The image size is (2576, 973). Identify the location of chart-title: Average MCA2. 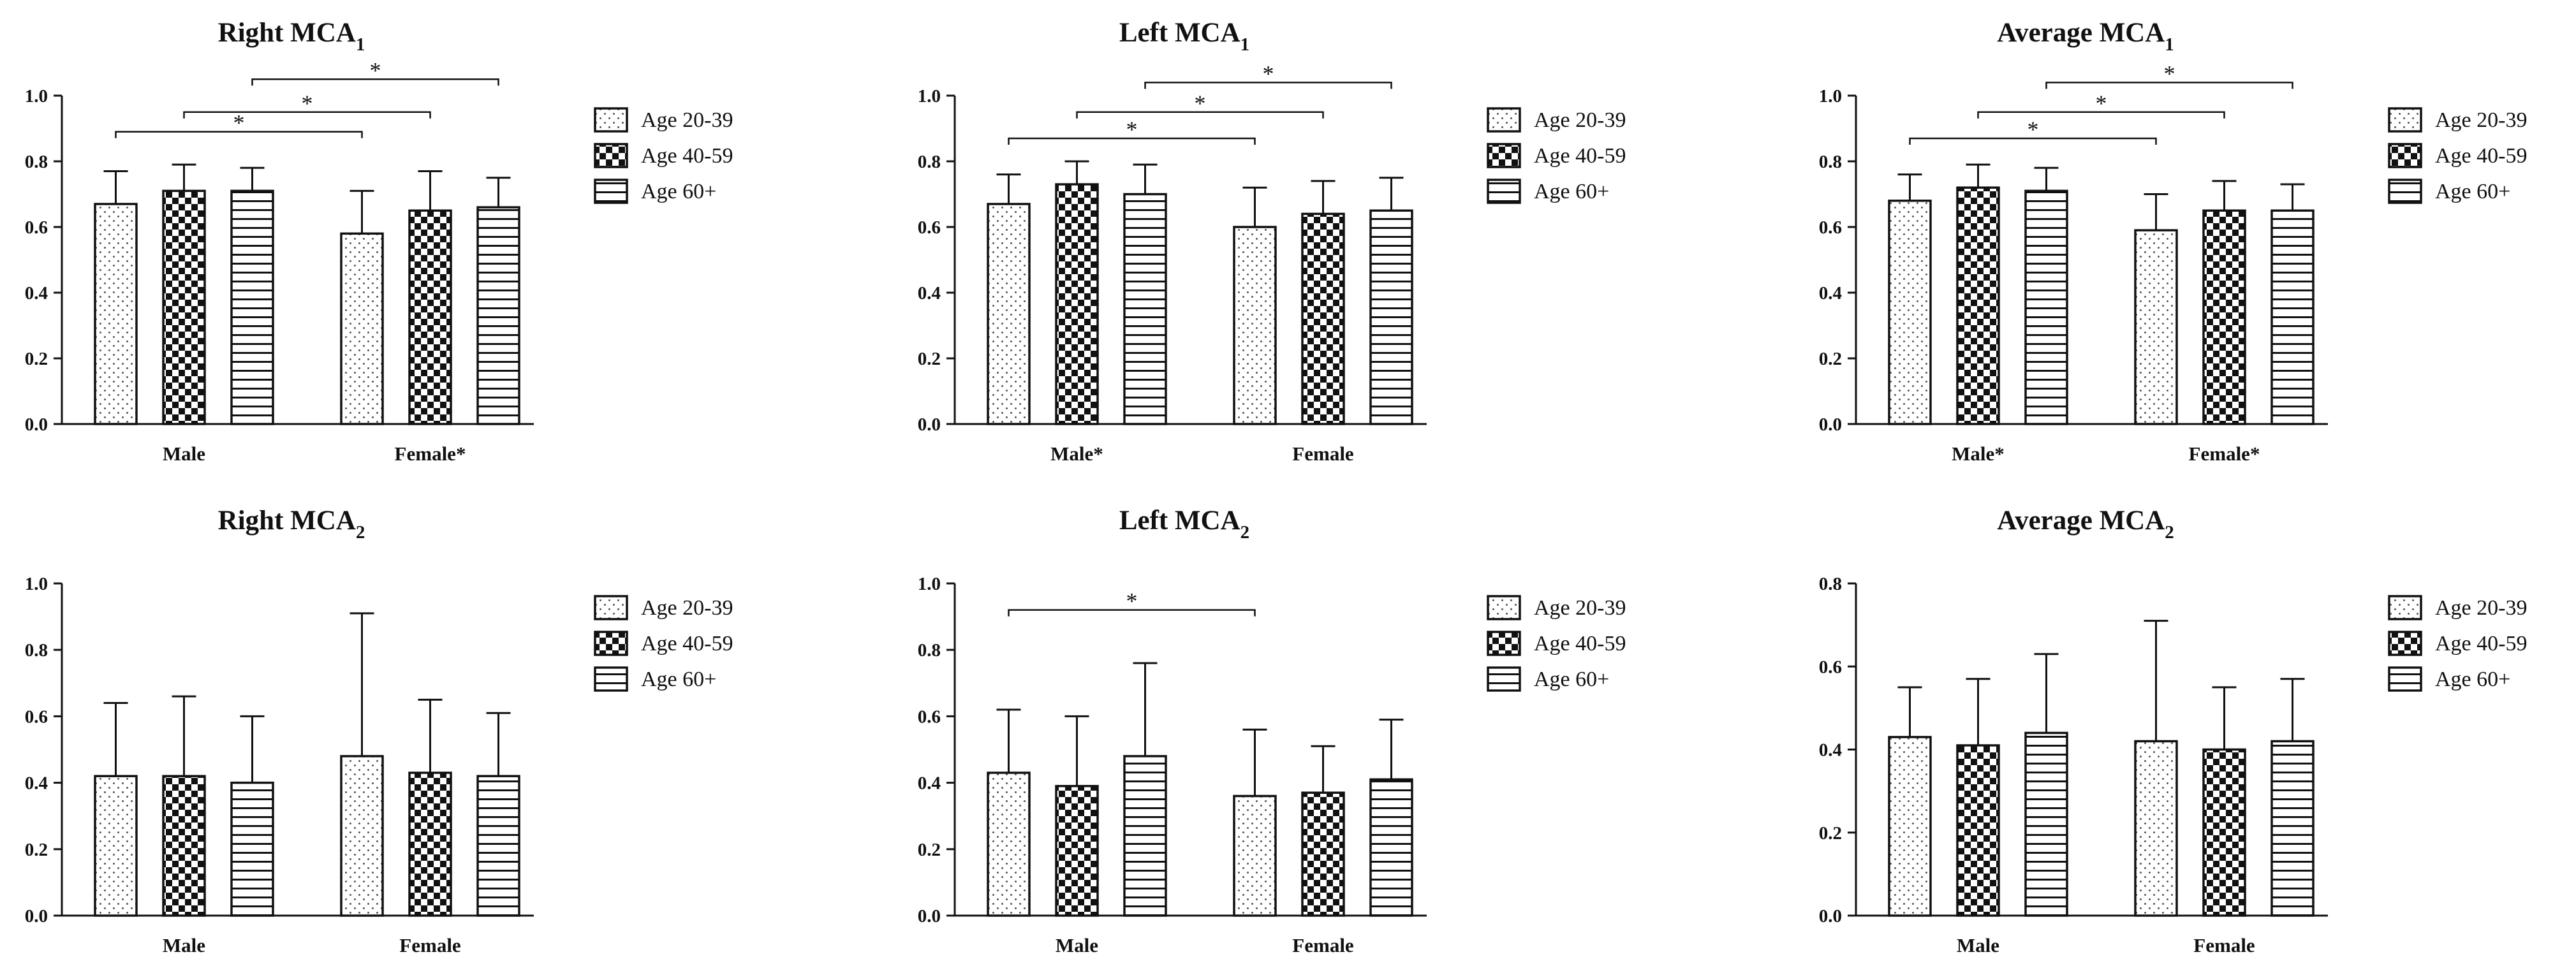
(2085, 524).